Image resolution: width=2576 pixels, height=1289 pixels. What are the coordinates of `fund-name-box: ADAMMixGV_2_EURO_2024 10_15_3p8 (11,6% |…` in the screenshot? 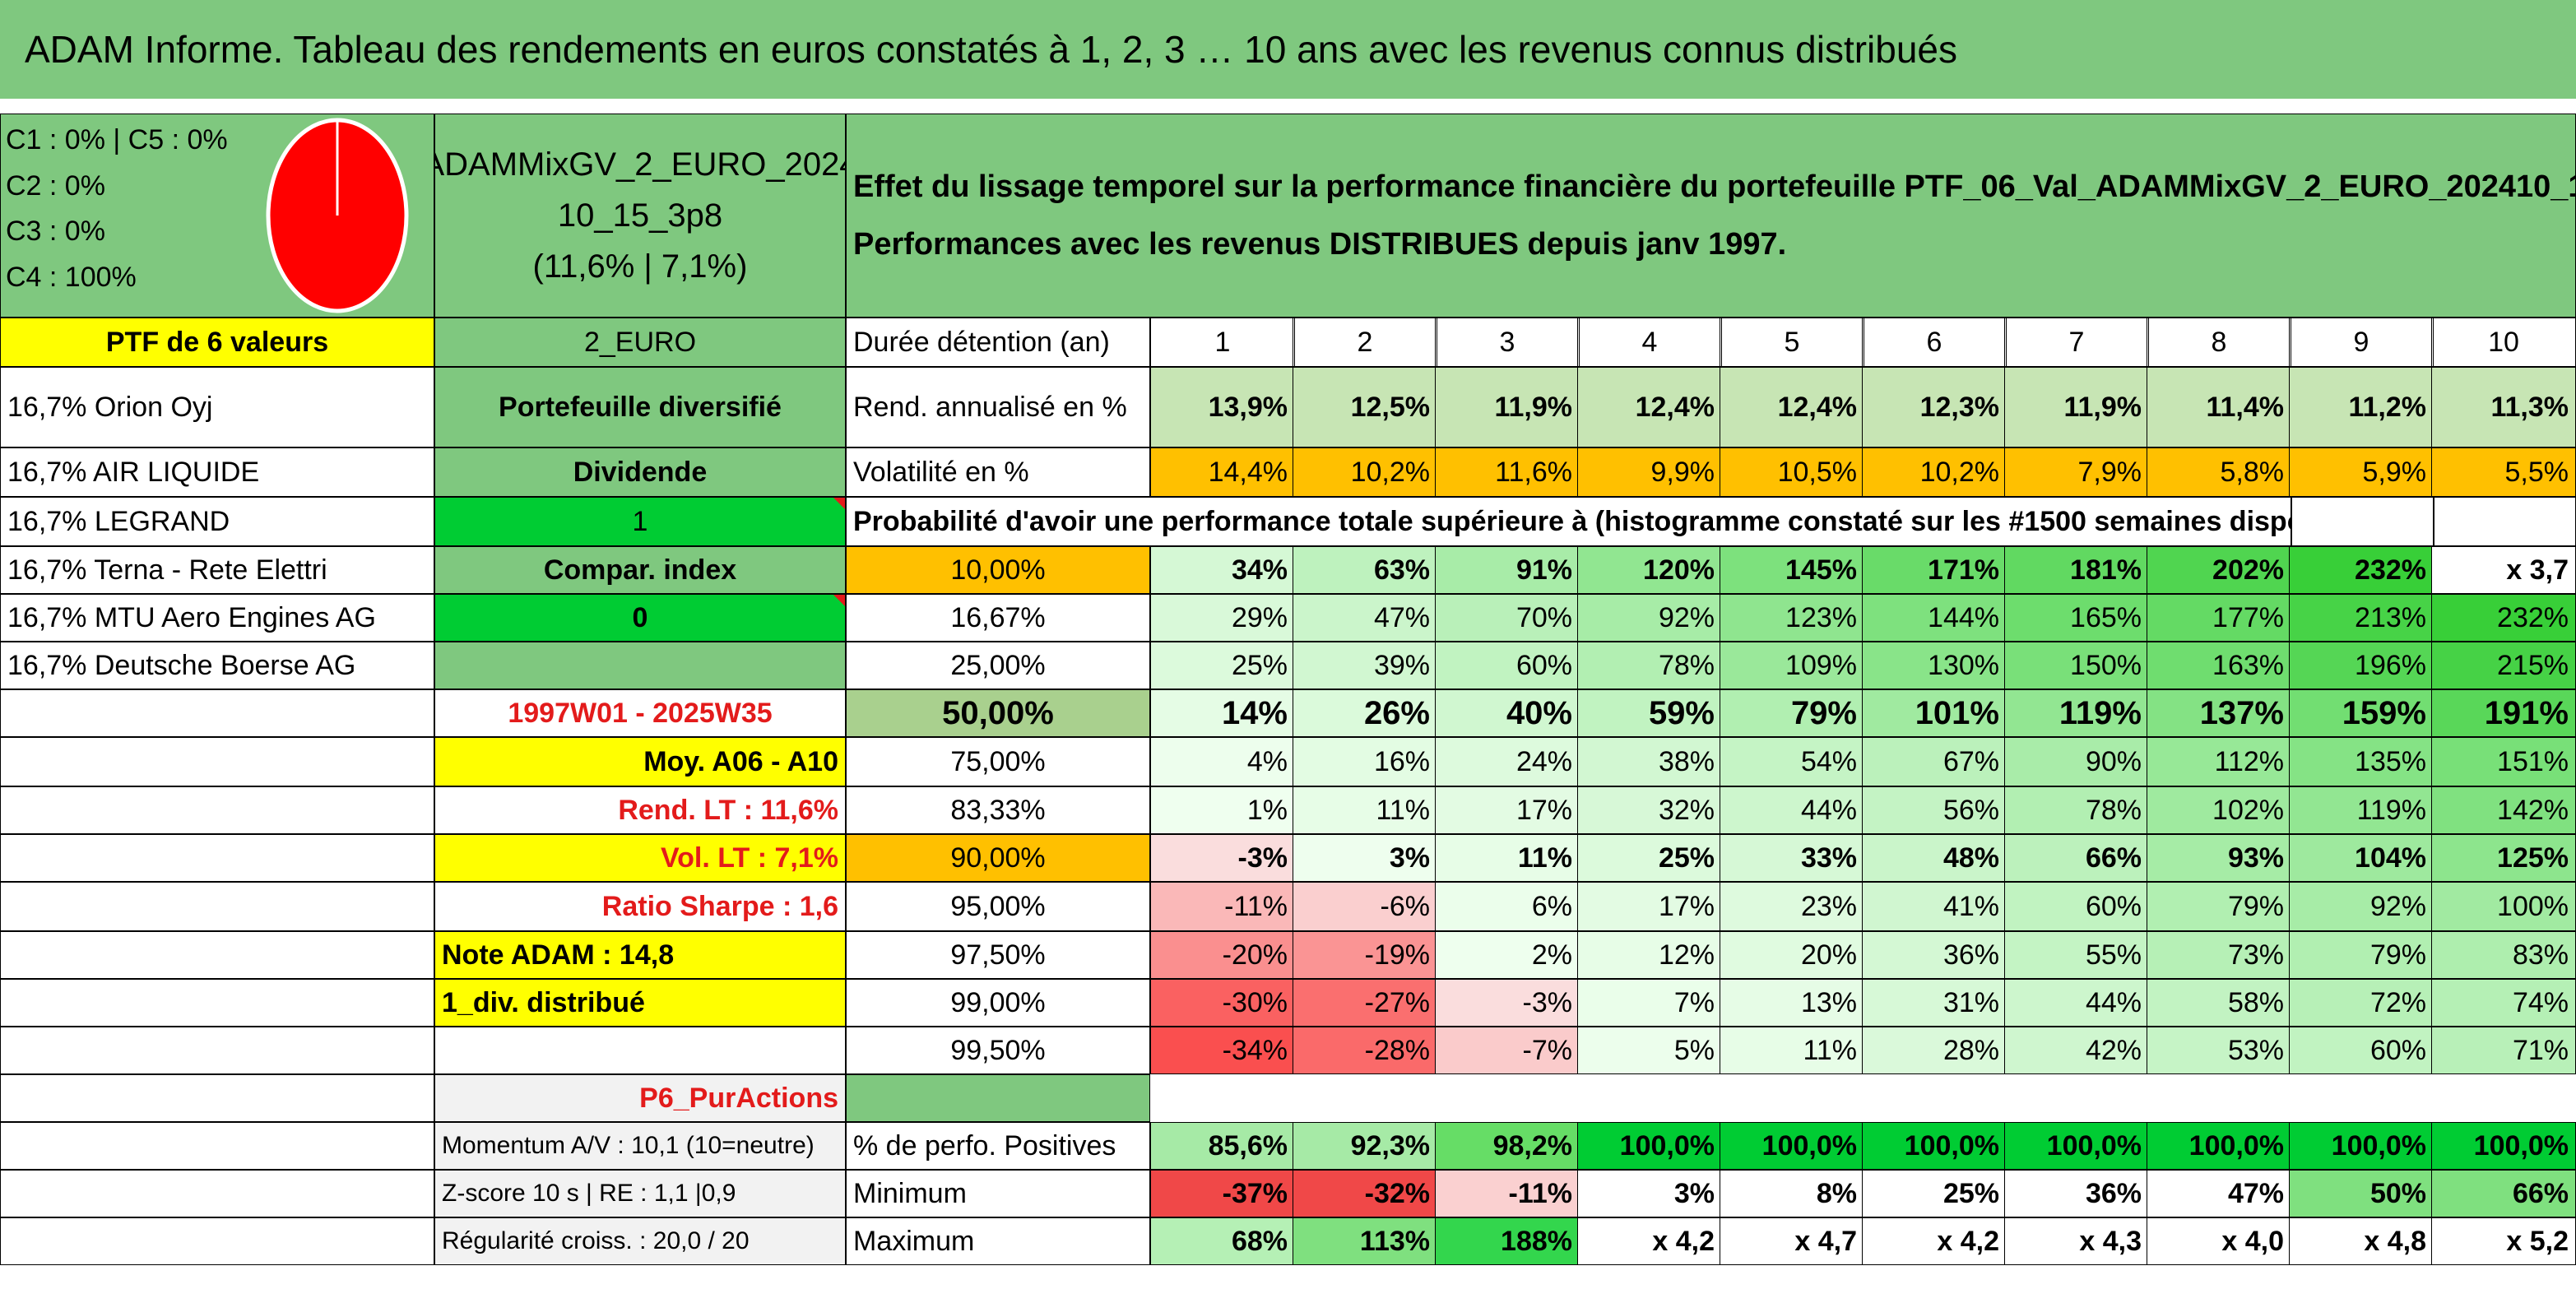 It's located at (640, 216).